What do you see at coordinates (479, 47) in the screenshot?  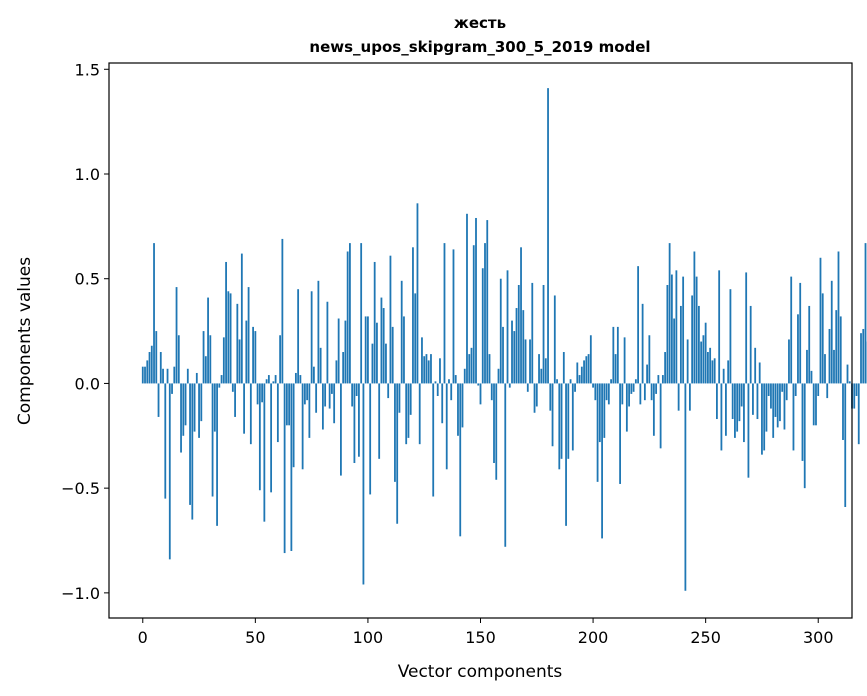 I see `chart-subtitle: news_upos_skipgram_300_5_2019 model` at bounding box center [479, 47].